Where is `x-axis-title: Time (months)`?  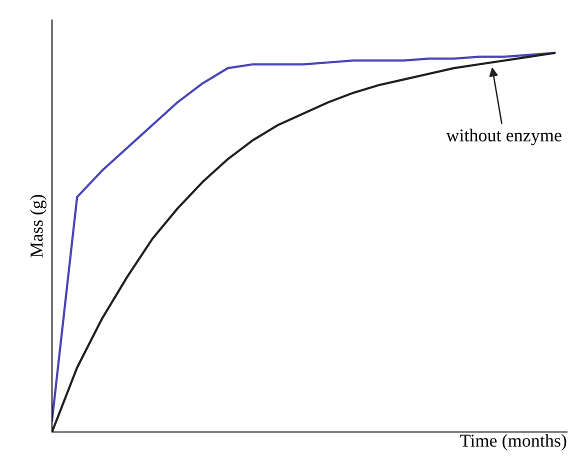
x-axis-title: Time (months) is located at coordinates (513, 442).